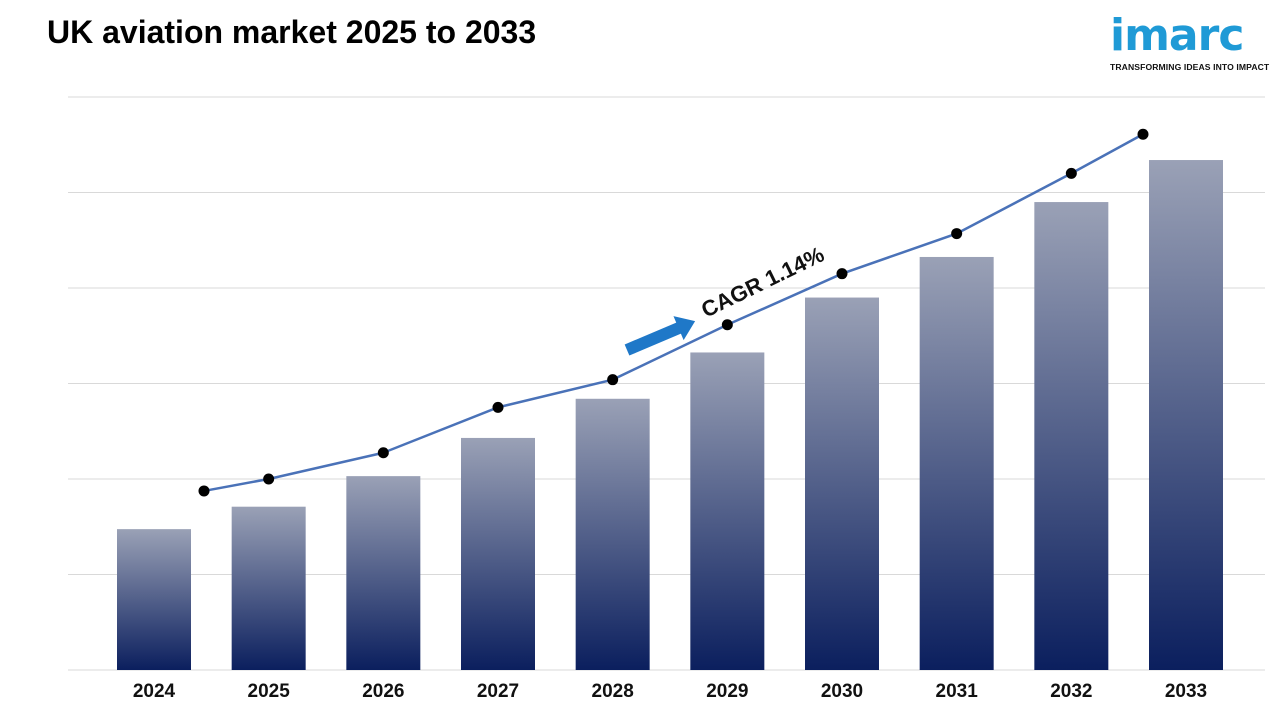 The height and width of the screenshot is (720, 1280). Describe the element at coordinates (1177, 35) in the screenshot. I see `logo-wordmark: imarc` at that location.